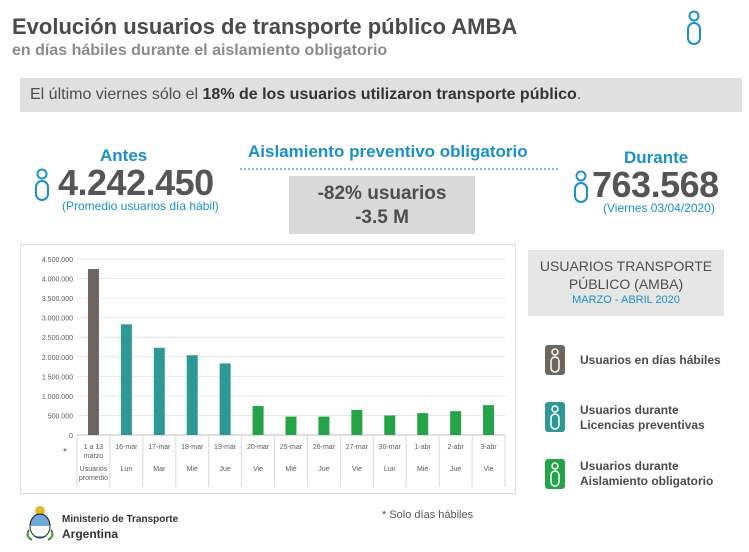  I want to click on during-note: (Viernes 03/04/2020), so click(659, 208).